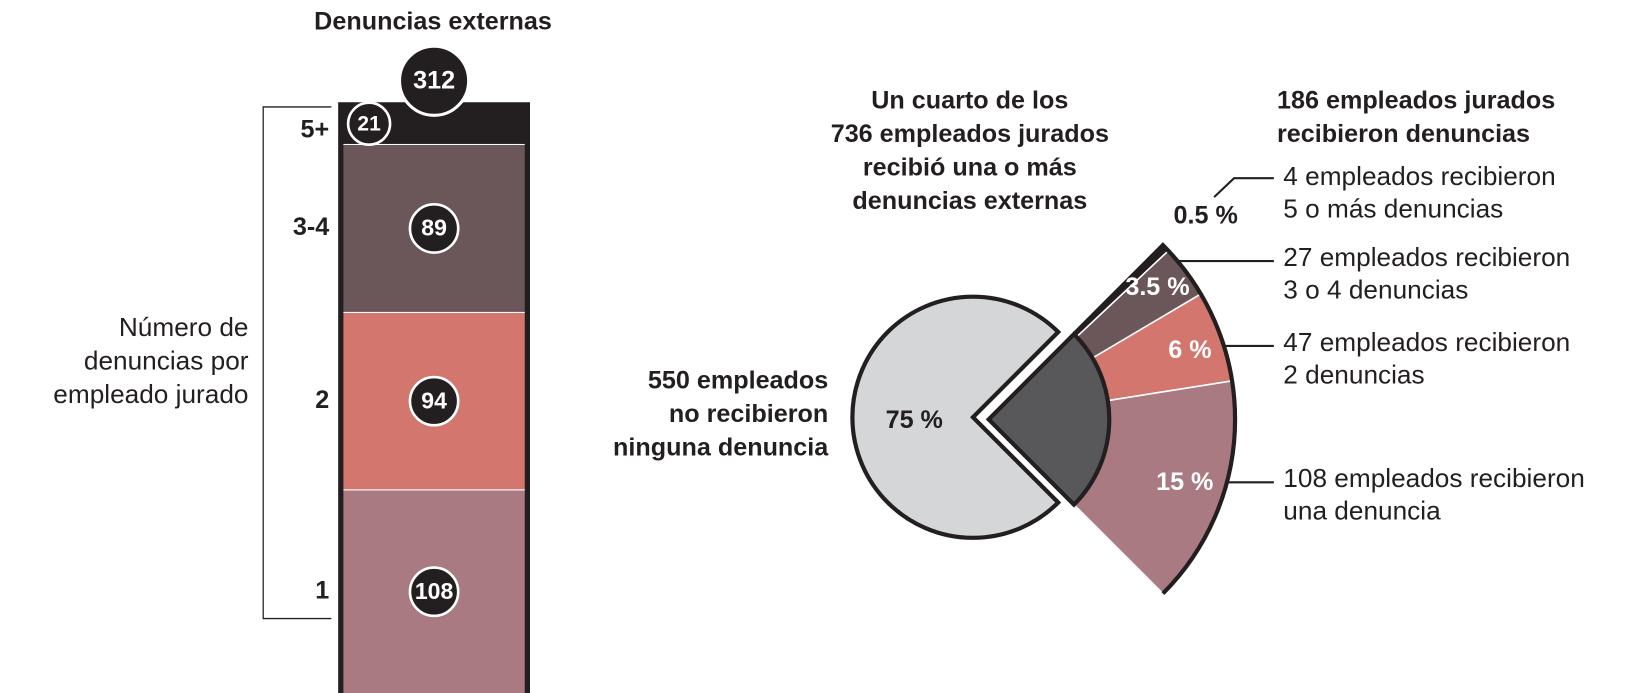 The width and height of the screenshot is (1644, 693). I want to click on total-label: 312, so click(434, 80).